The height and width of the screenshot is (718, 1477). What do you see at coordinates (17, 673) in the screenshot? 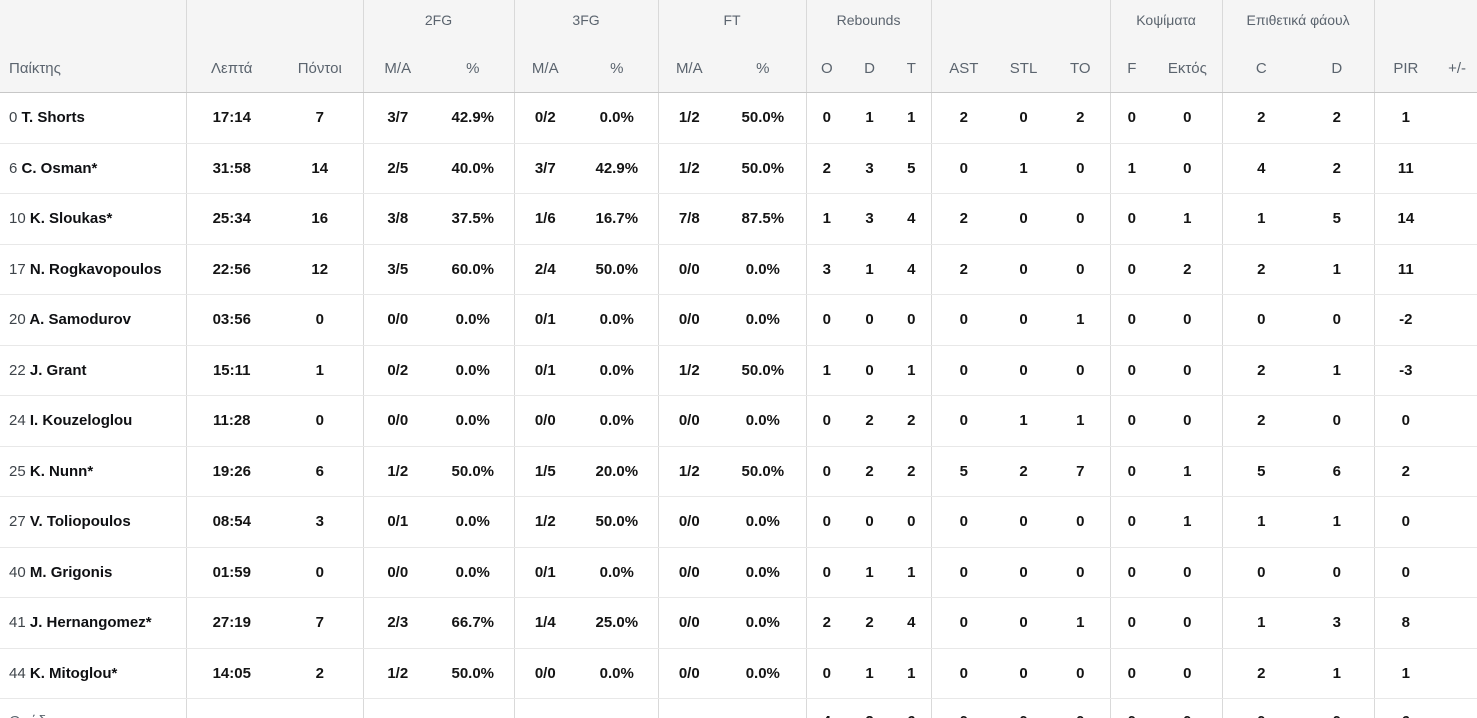
I see `player-number: 44` at bounding box center [17, 673].